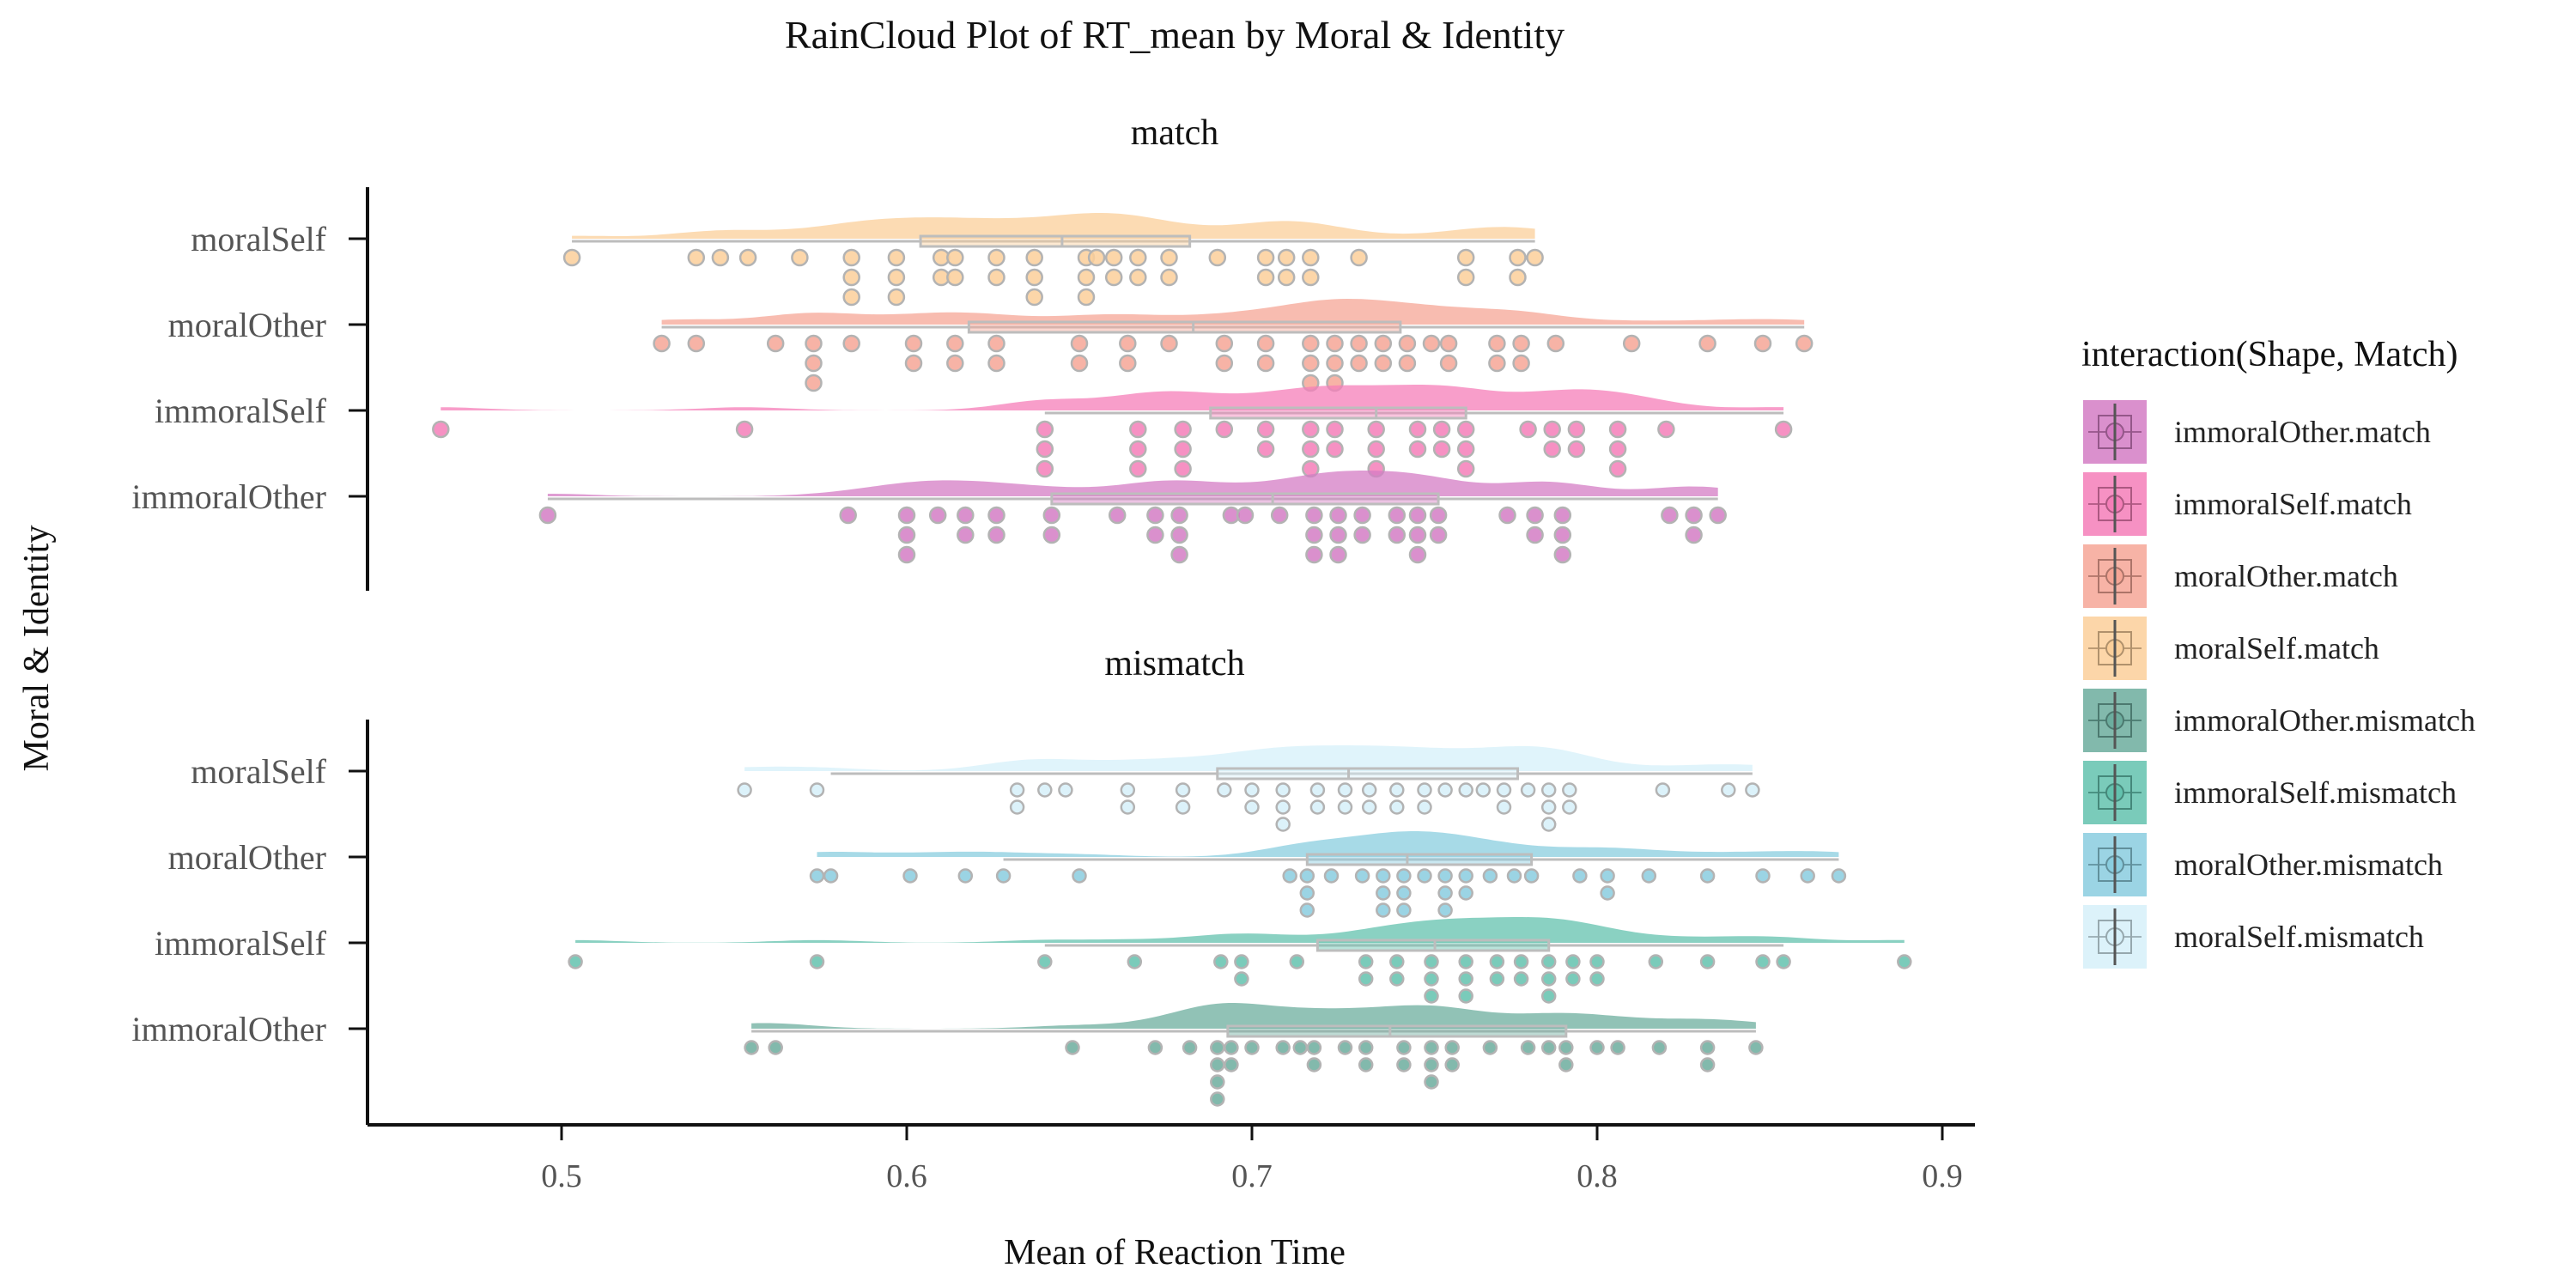 The width and height of the screenshot is (2576, 1288). What do you see at coordinates (247, 857) in the screenshot?
I see `y-tick-label: moralOther` at bounding box center [247, 857].